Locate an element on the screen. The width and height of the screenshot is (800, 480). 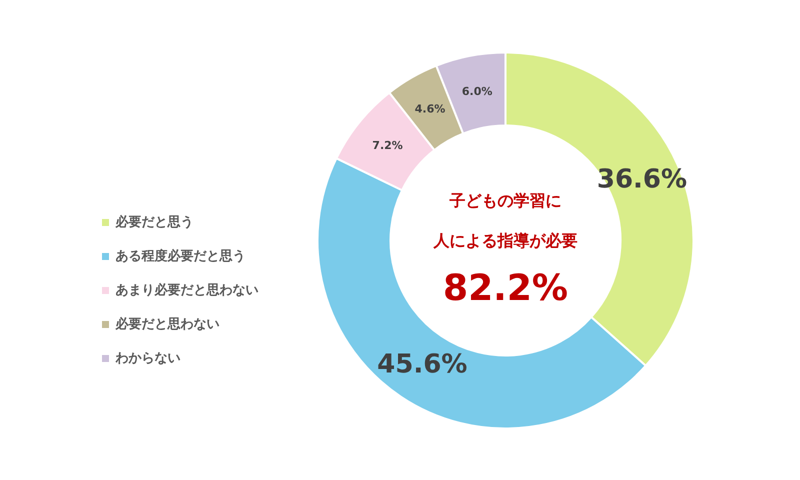
legend-label: 必要だと思わない is located at coordinates (167, 324).